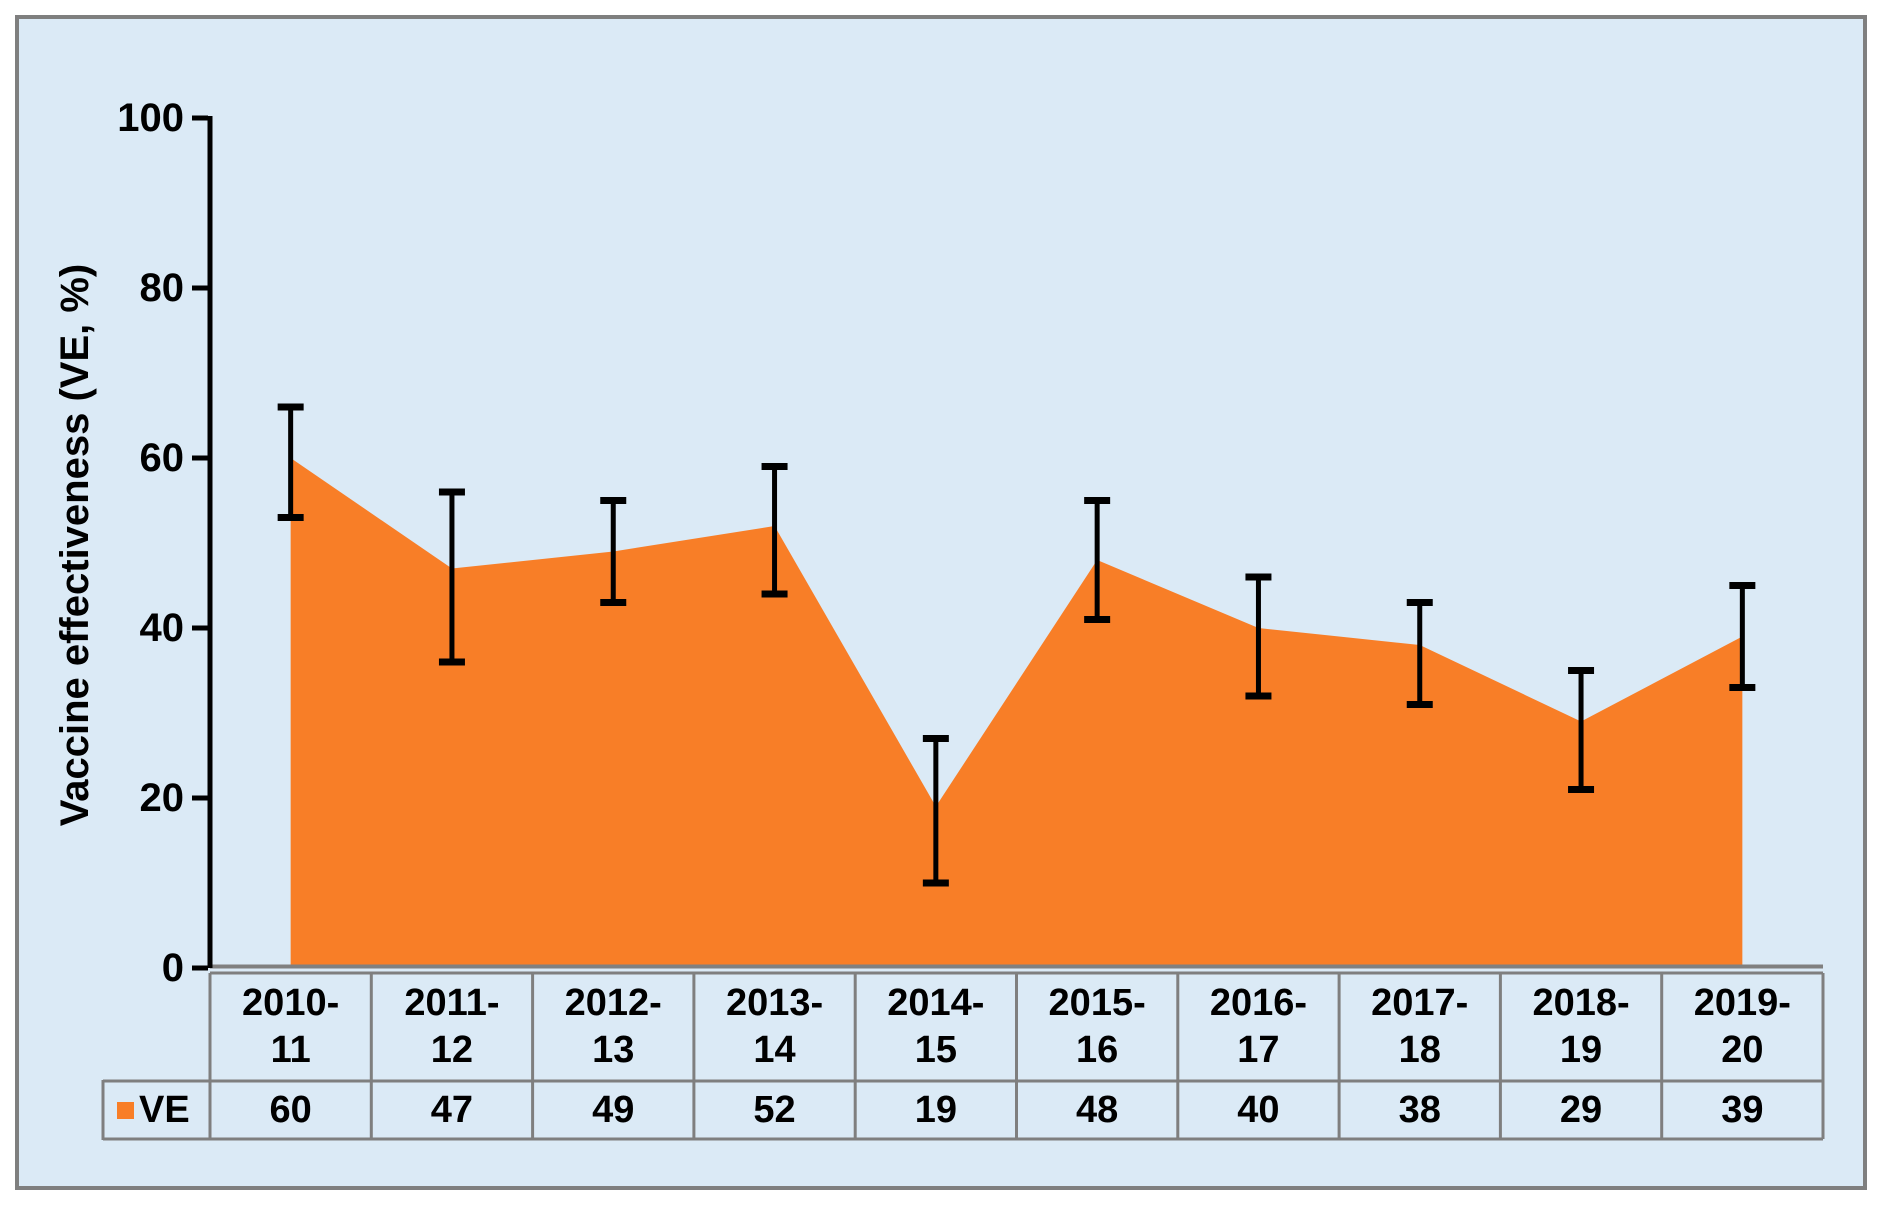  What do you see at coordinates (162, 798) in the screenshot?
I see `y-tick-label: 20` at bounding box center [162, 798].